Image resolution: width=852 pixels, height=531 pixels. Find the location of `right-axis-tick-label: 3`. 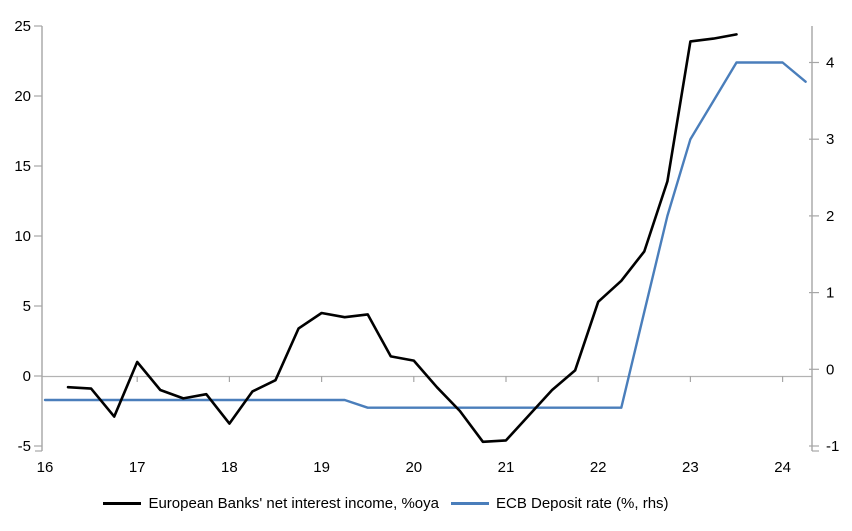

right-axis-tick-label: 3 is located at coordinates (830, 139).